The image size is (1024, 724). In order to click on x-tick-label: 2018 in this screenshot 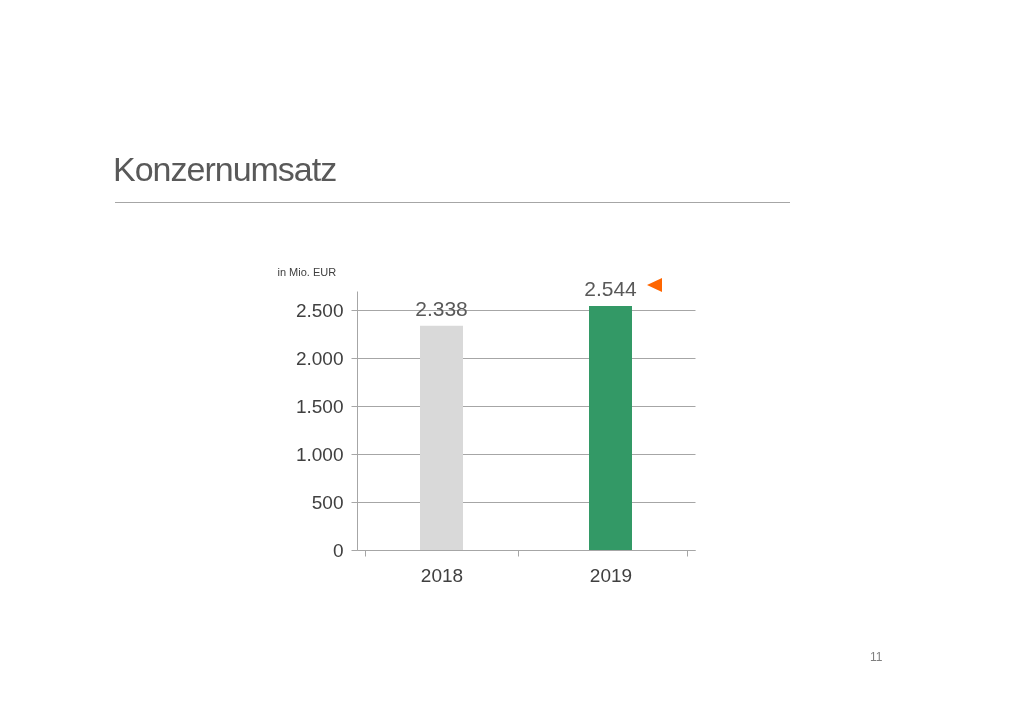, I will do `click(442, 575)`.